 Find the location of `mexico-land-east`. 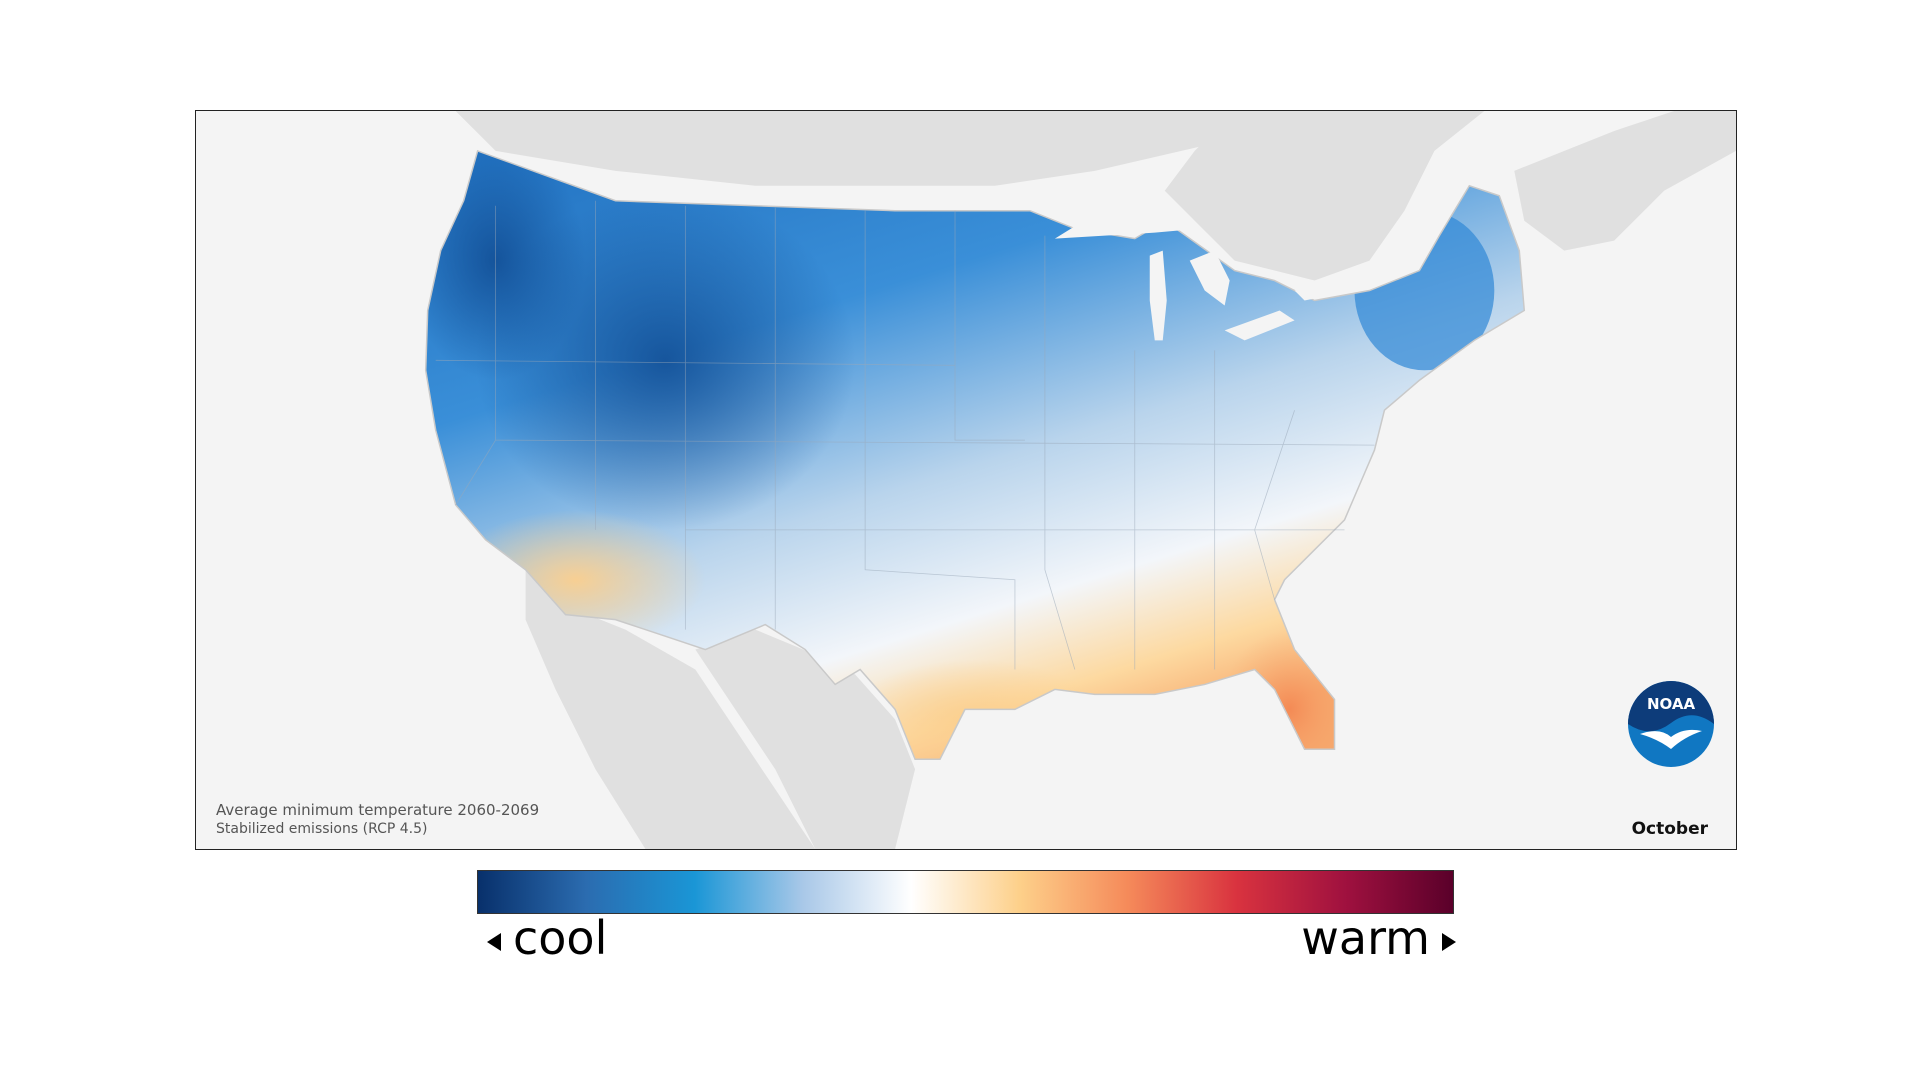

mexico-land-east is located at coordinates (805, 739).